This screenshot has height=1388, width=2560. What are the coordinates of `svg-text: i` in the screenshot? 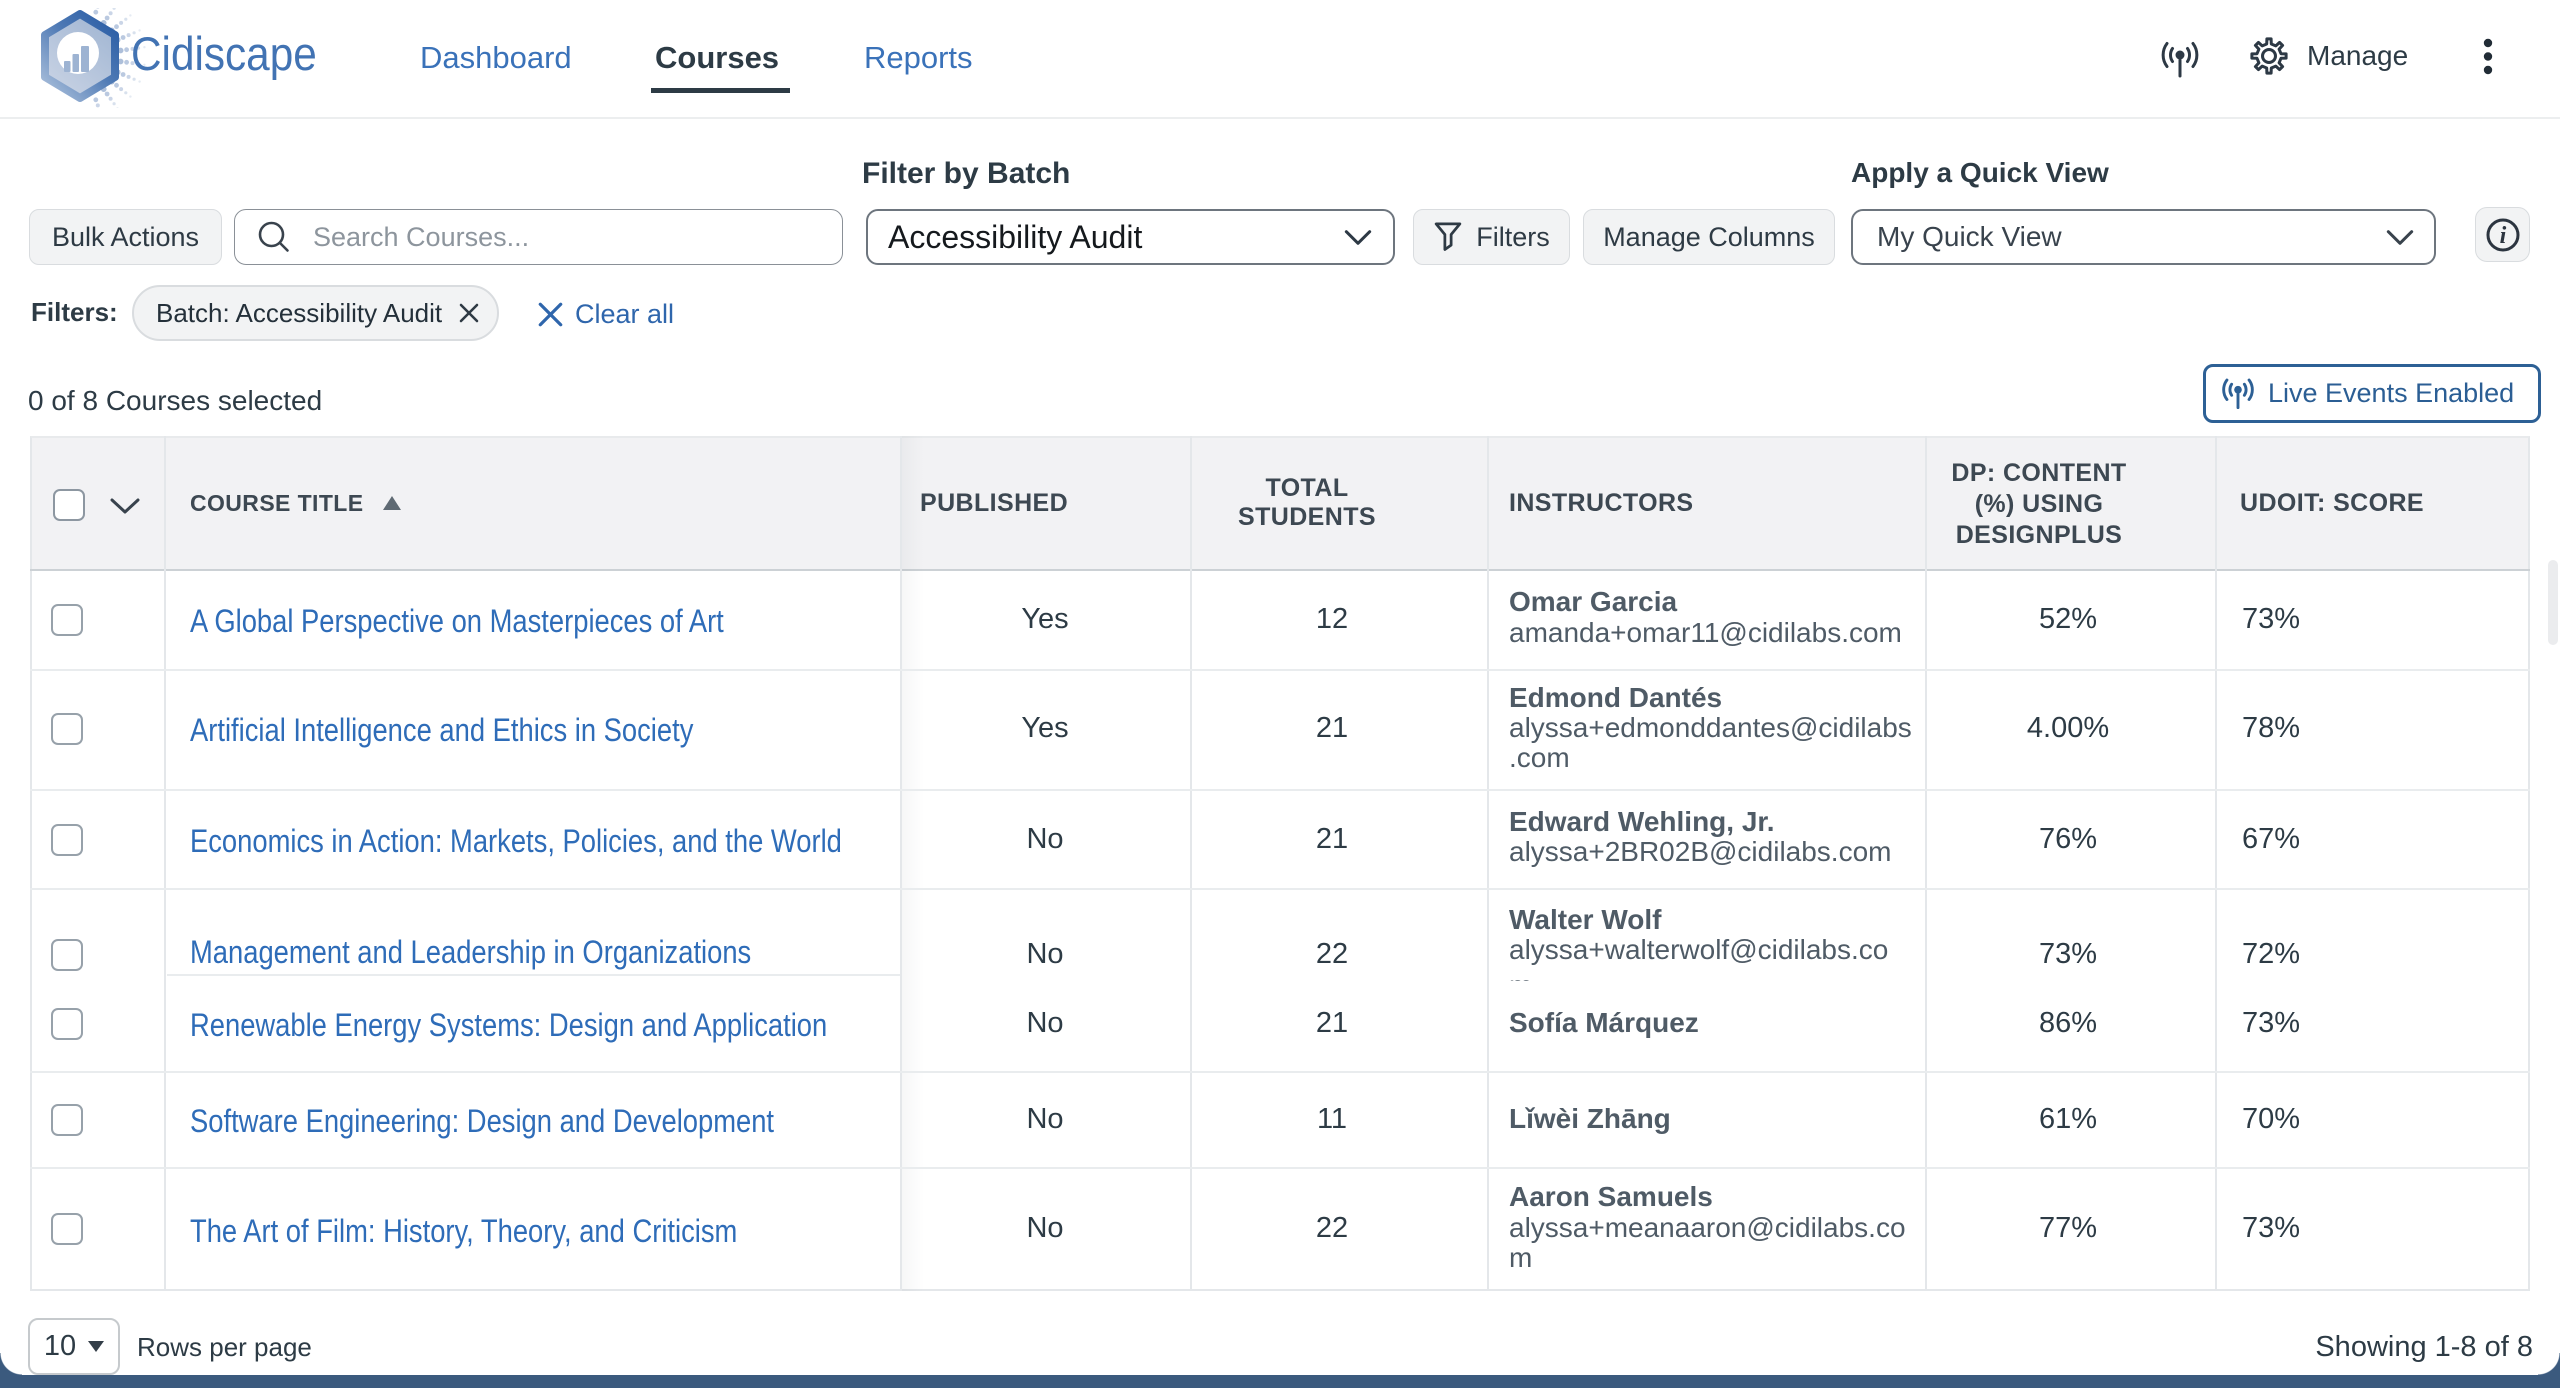 It's located at (2502, 236).